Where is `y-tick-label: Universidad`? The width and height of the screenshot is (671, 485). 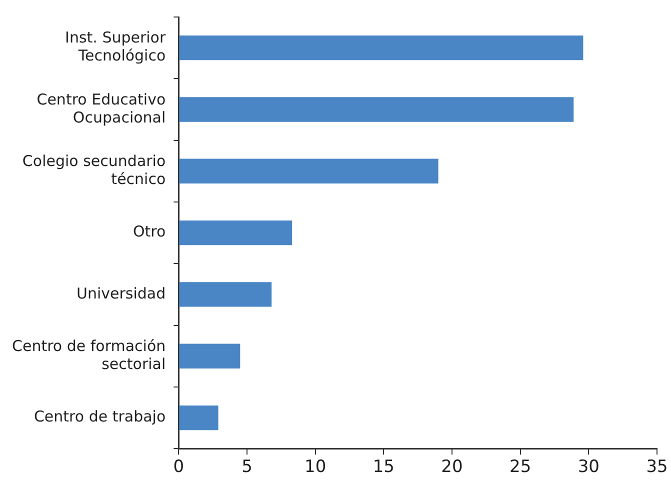
y-tick-label: Universidad is located at coordinates (121, 293).